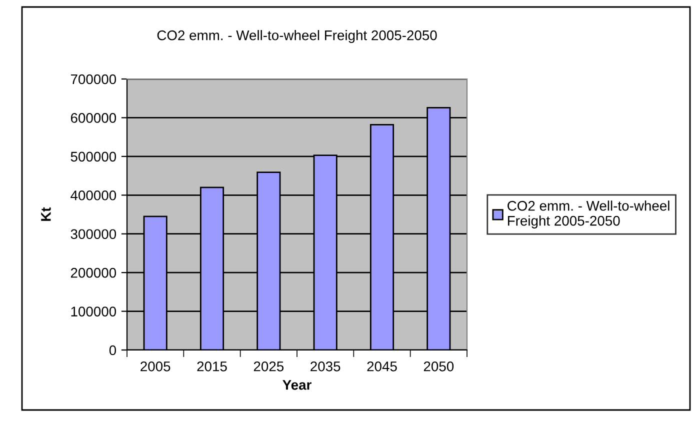 The height and width of the screenshot is (430, 693). What do you see at coordinates (155, 366) in the screenshot?
I see `x-tick-label: 2005` at bounding box center [155, 366].